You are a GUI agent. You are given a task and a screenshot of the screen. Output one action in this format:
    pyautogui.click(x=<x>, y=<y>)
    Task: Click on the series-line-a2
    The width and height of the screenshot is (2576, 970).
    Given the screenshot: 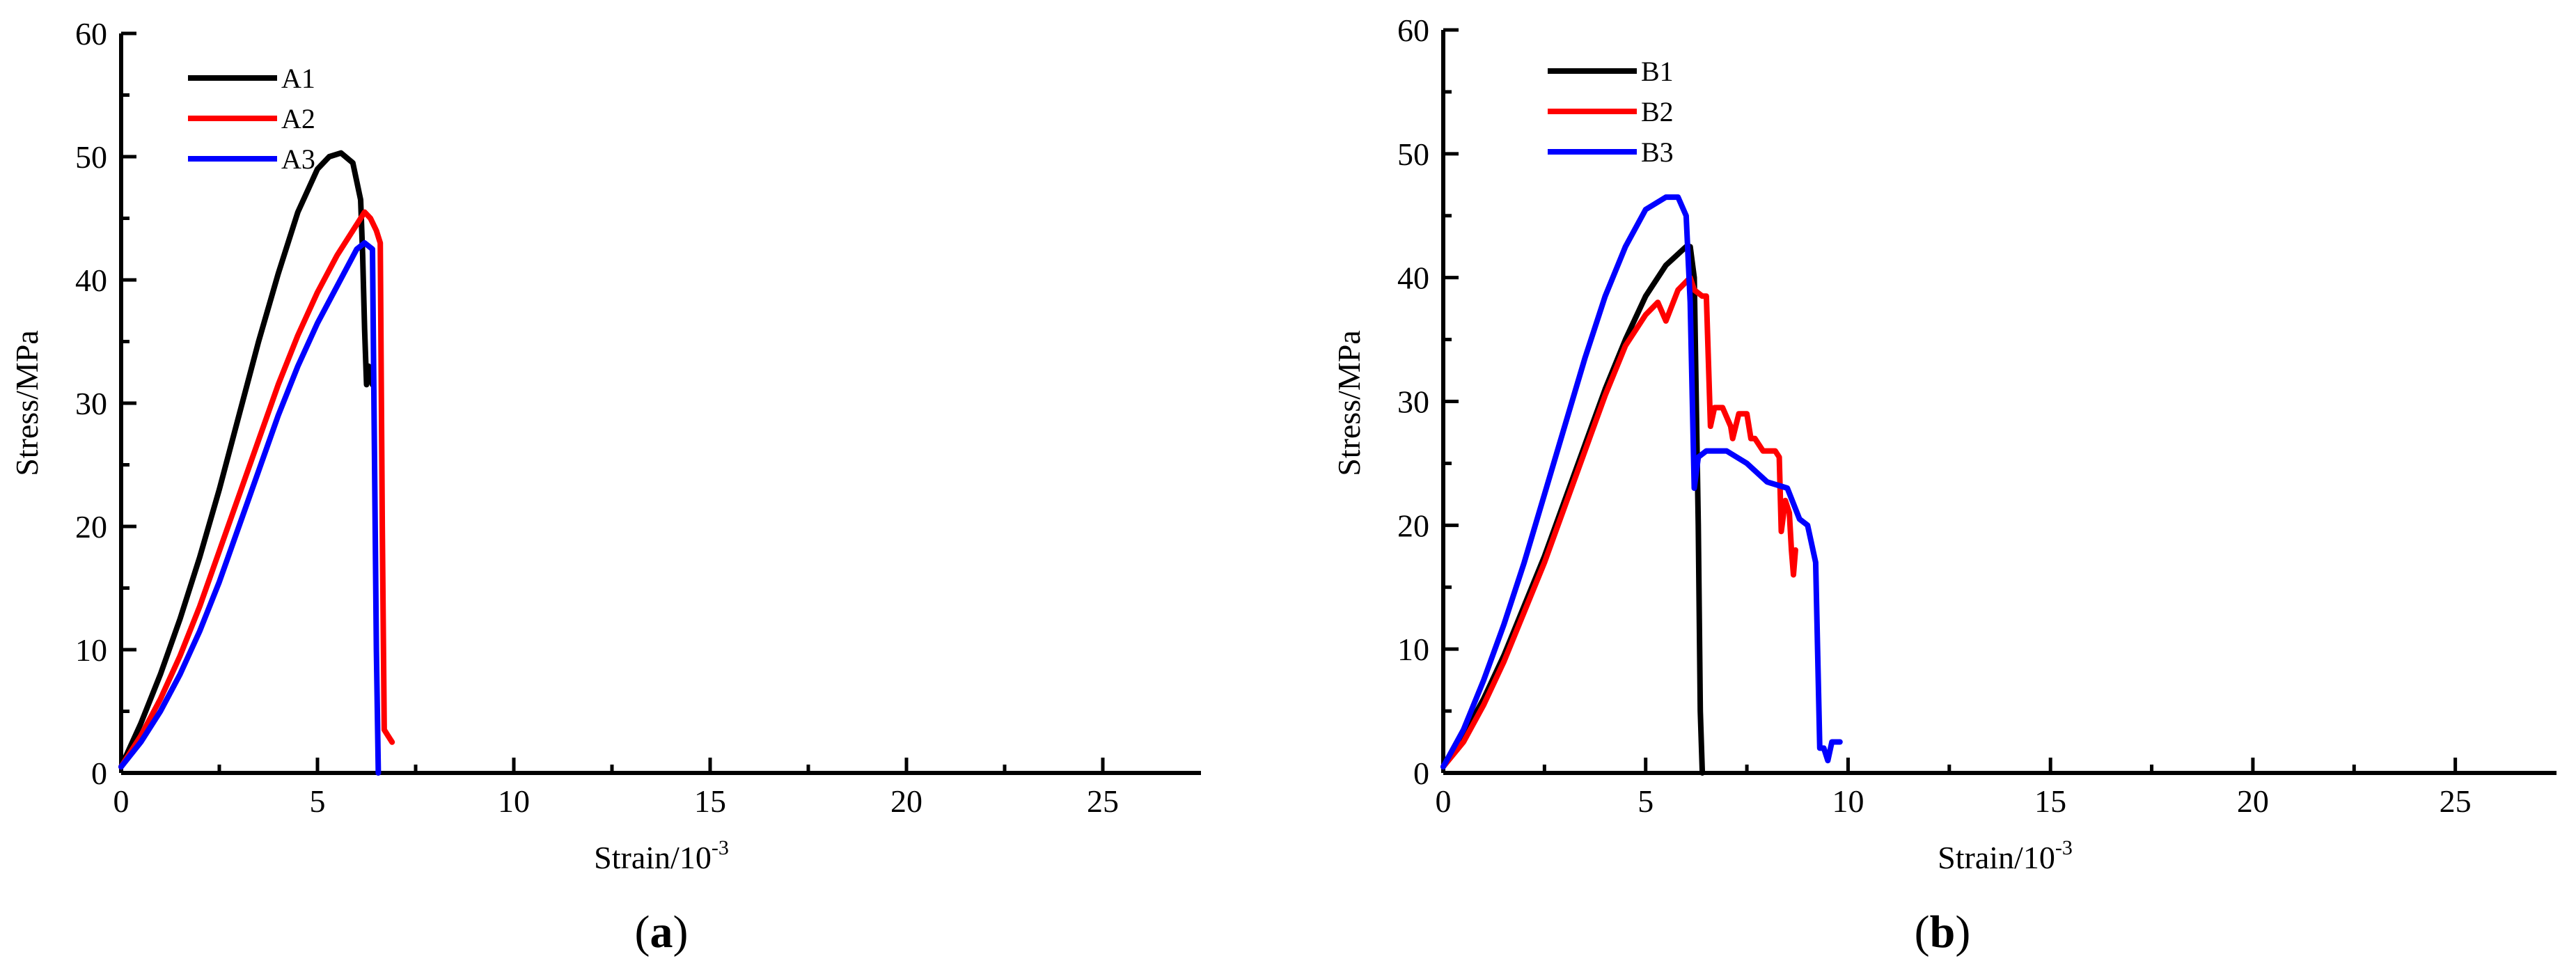 What is the action you would take?
    pyautogui.click(x=256, y=489)
    